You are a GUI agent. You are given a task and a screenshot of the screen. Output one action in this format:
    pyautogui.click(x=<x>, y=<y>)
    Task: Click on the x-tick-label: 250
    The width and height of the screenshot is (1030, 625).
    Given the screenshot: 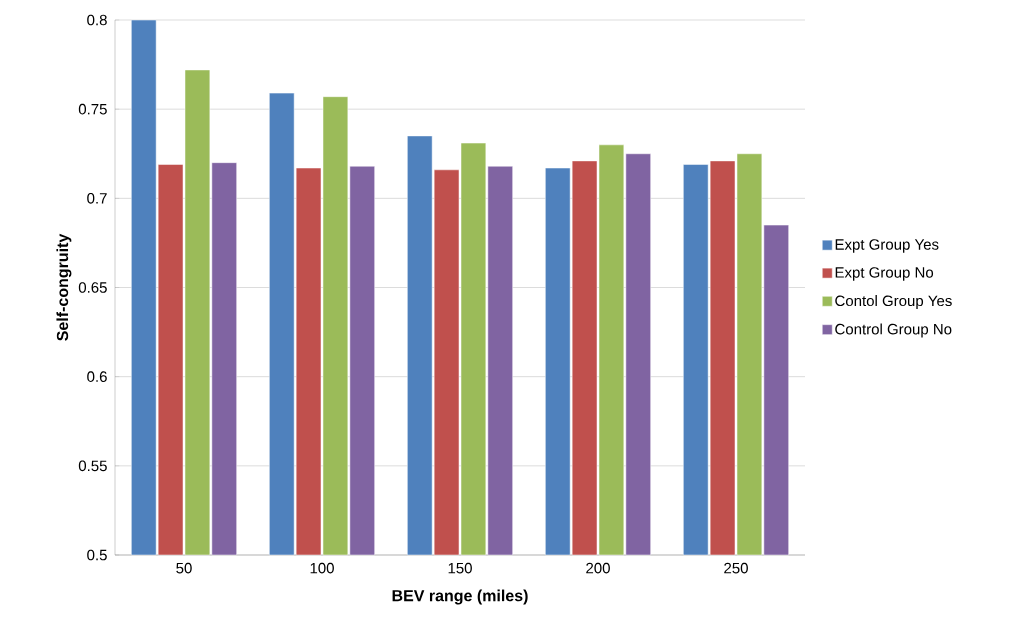 What is the action you would take?
    pyautogui.click(x=736, y=568)
    